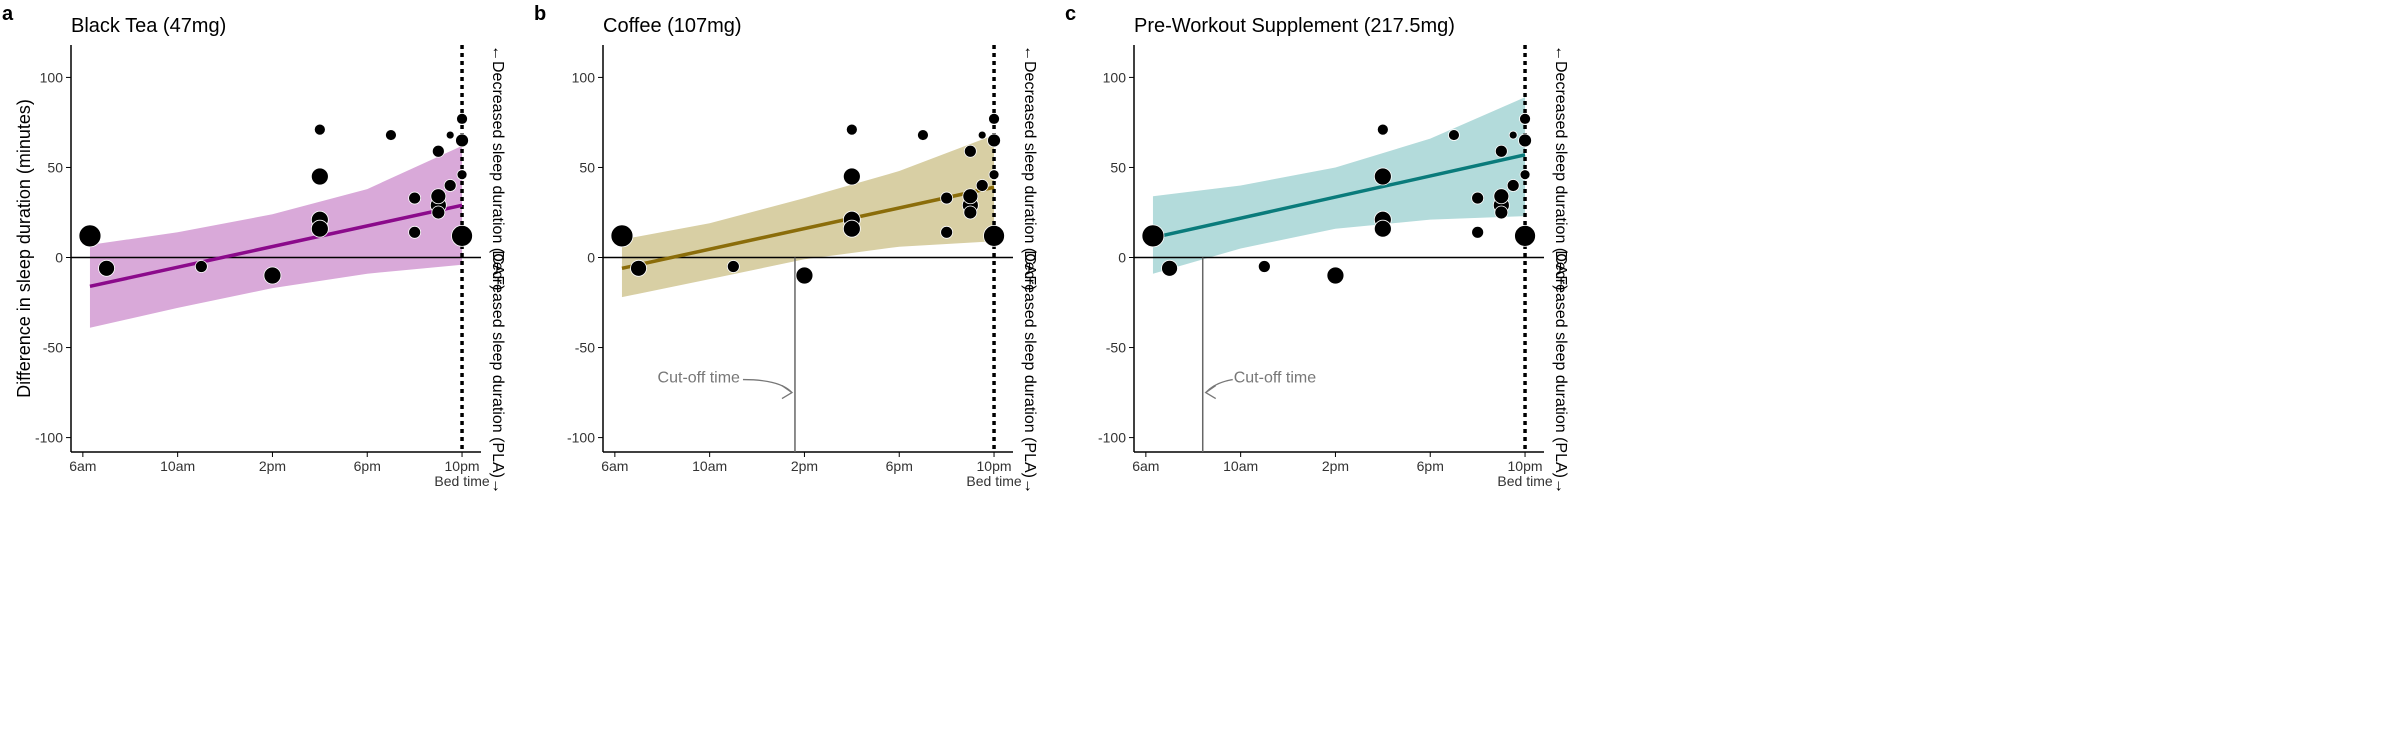  What do you see at coordinates (672, 26) in the screenshot?
I see `panel-title: Coffee (107mg)` at bounding box center [672, 26].